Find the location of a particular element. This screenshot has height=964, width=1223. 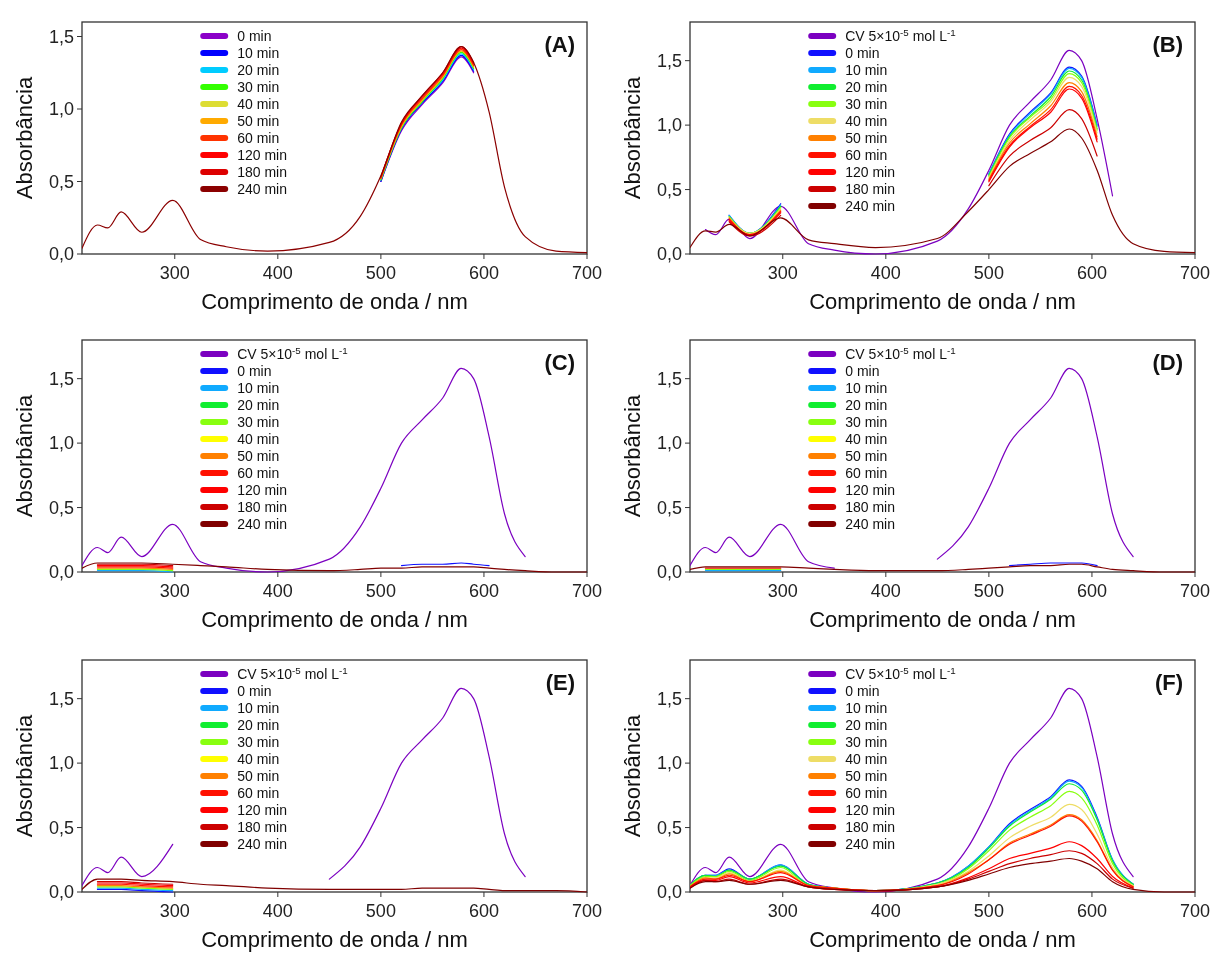

text: (A) is located at coordinates (559, 44).